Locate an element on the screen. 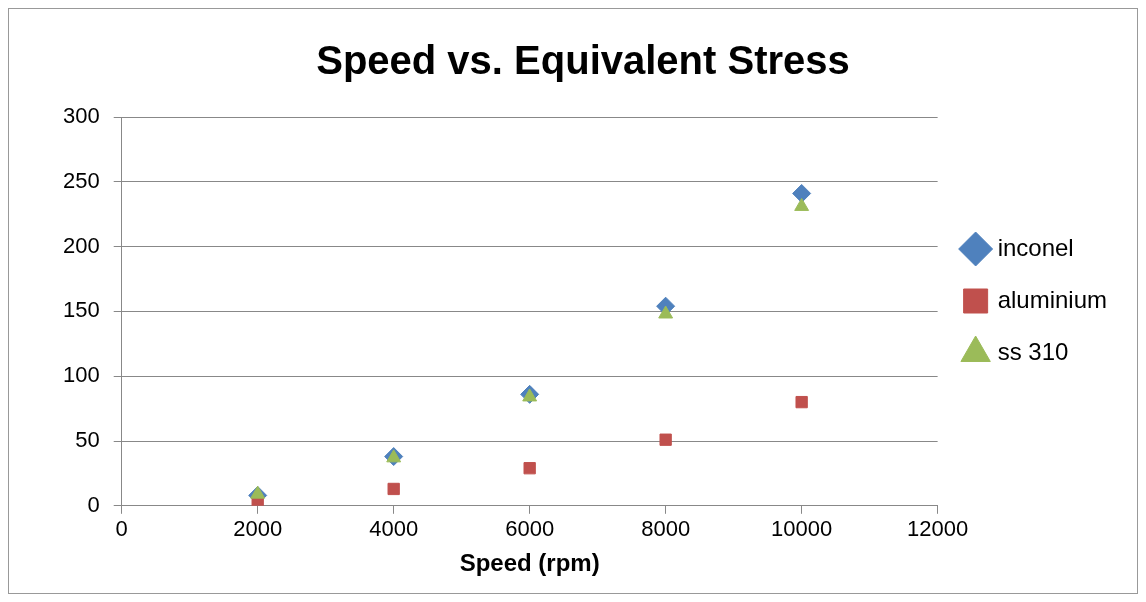 The height and width of the screenshot is (602, 1146). x-tick-label: 4000 is located at coordinates (394, 529).